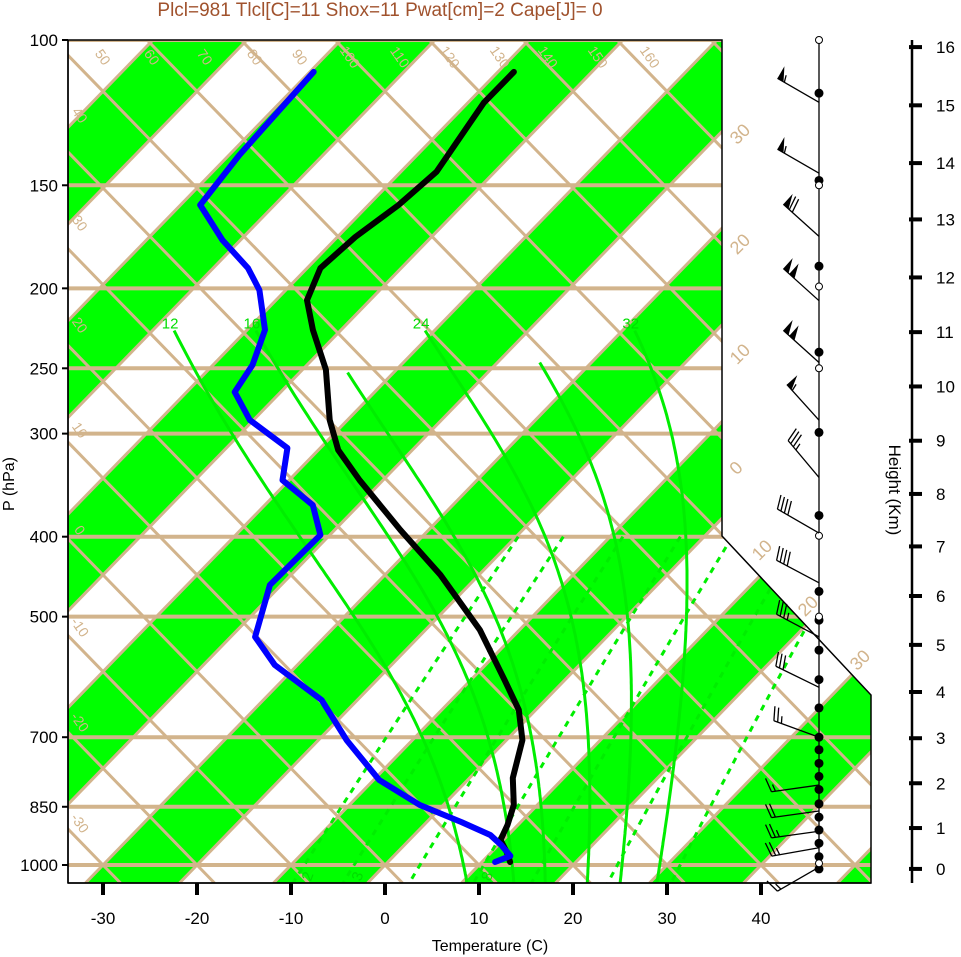 The height and width of the screenshot is (957, 961). I want to click on height-tick-label: 3, so click(940, 738).